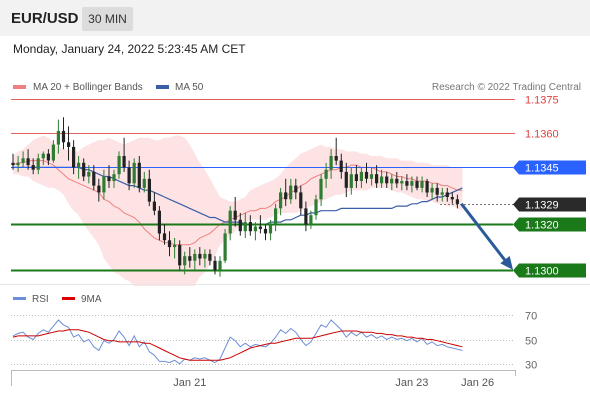  Describe the element at coordinates (107, 19) in the screenshot. I see `timeframe-button: 30 MIN` at that location.